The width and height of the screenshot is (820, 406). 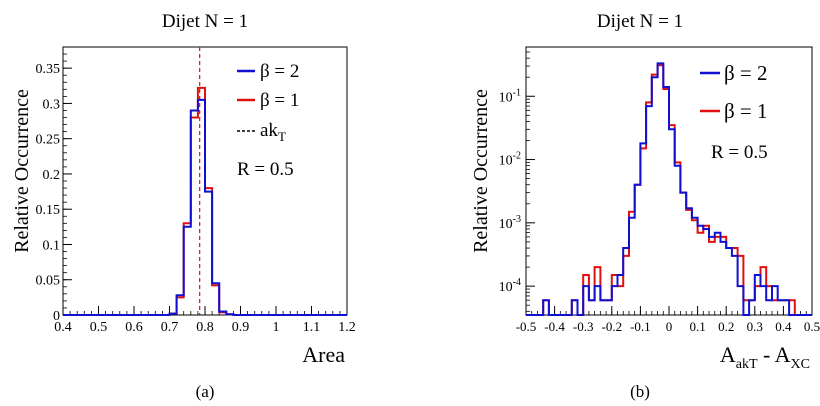 I want to click on x-tick-label: 0.2, so click(x=726, y=326).